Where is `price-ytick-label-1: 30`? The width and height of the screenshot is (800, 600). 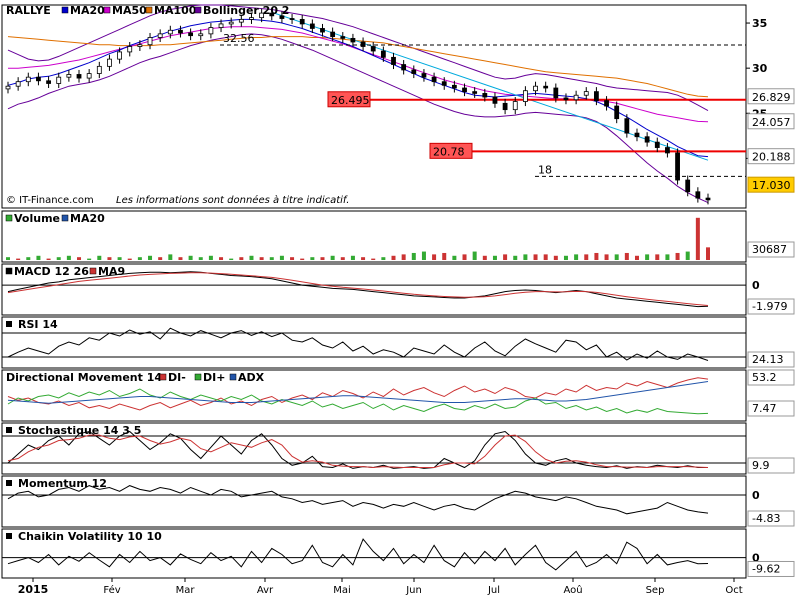 price-ytick-label-1: 30 is located at coordinates (760, 68).